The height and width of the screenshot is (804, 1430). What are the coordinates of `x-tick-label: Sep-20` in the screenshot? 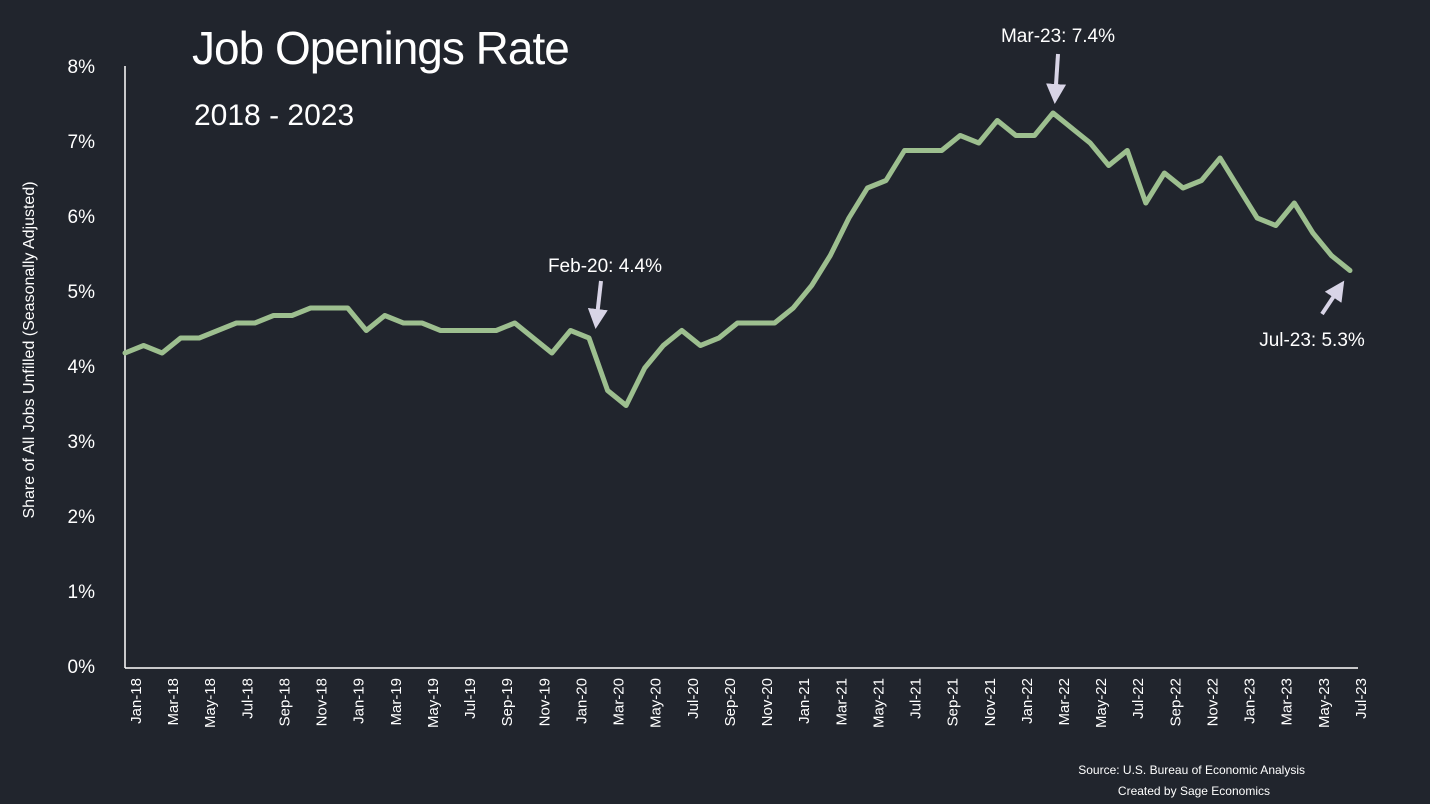 It's located at (730, 702).